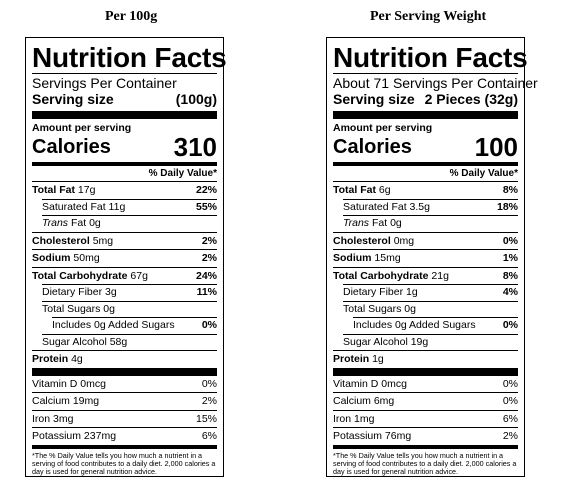 Image resolution: width=571 pixels, height=489 pixels. I want to click on serving-size-value: (100g), so click(196, 99).